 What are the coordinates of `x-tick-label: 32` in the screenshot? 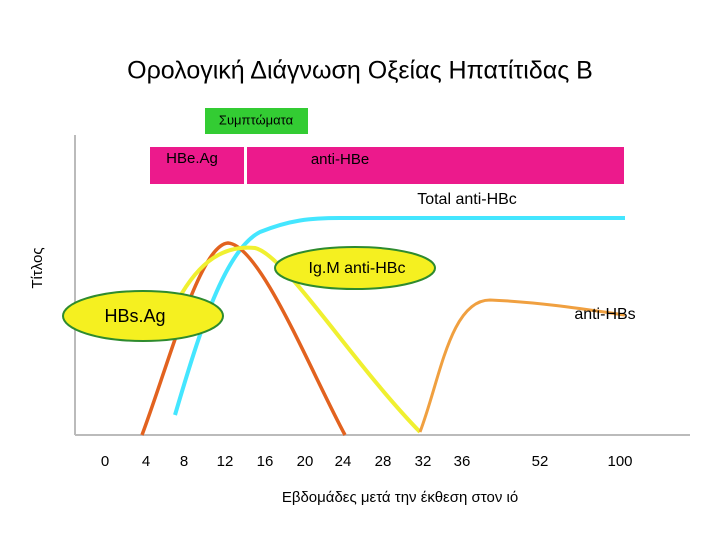 It's located at (423, 461).